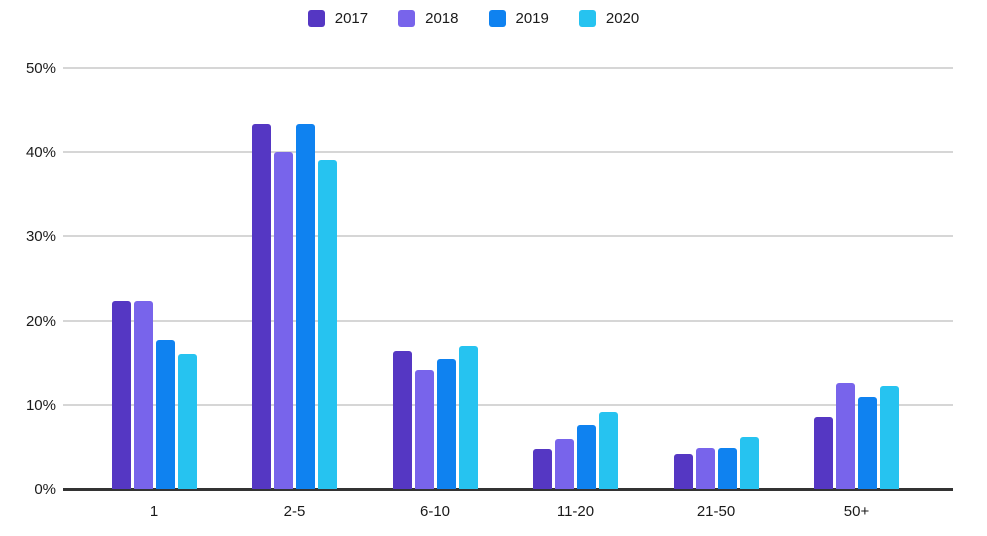 This screenshot has width=987, height=536. I want to click on x-tick-label-1: 1, so click(154, 511).